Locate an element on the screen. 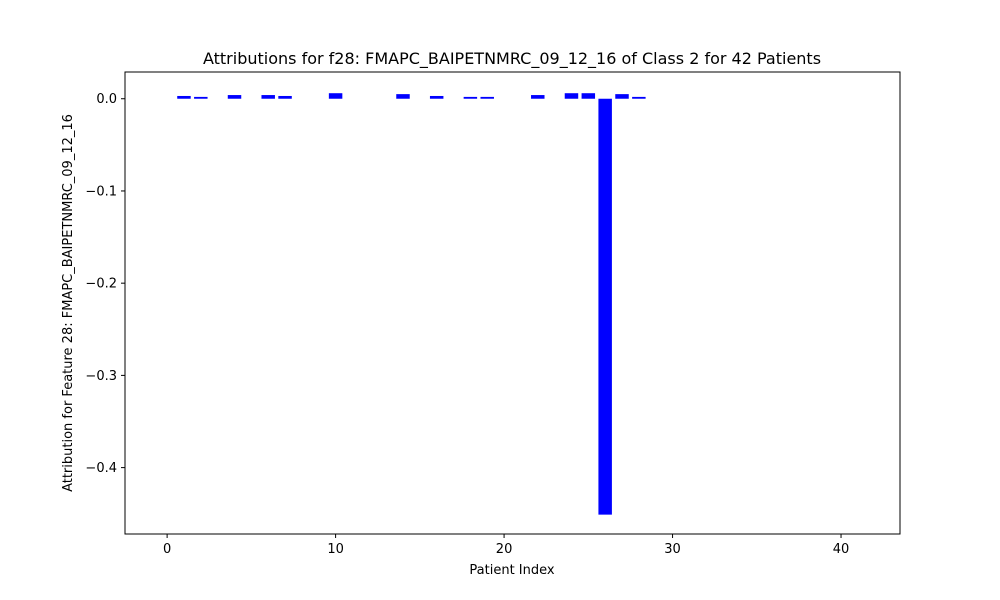 This screenshot has height=600, width=1000. x-axis-label: Patient Index is located at coordinates (511, 570).